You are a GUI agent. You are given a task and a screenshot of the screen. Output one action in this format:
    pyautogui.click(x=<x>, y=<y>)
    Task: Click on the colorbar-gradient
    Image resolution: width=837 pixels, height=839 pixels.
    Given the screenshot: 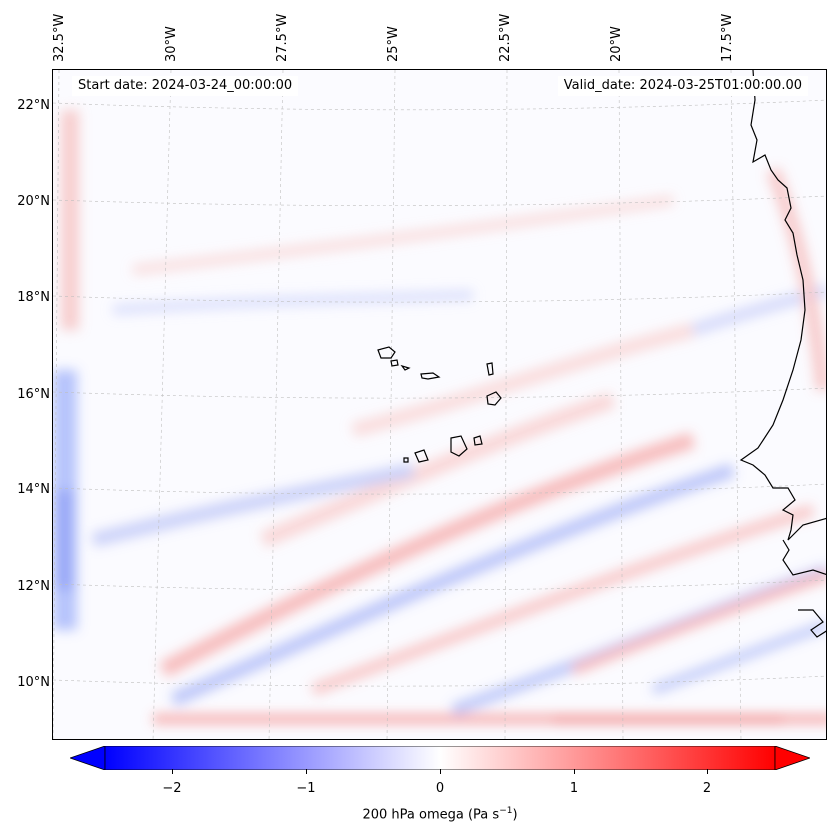 What is the action you would take?
    pyautogui.click(x=440, y=758)
    